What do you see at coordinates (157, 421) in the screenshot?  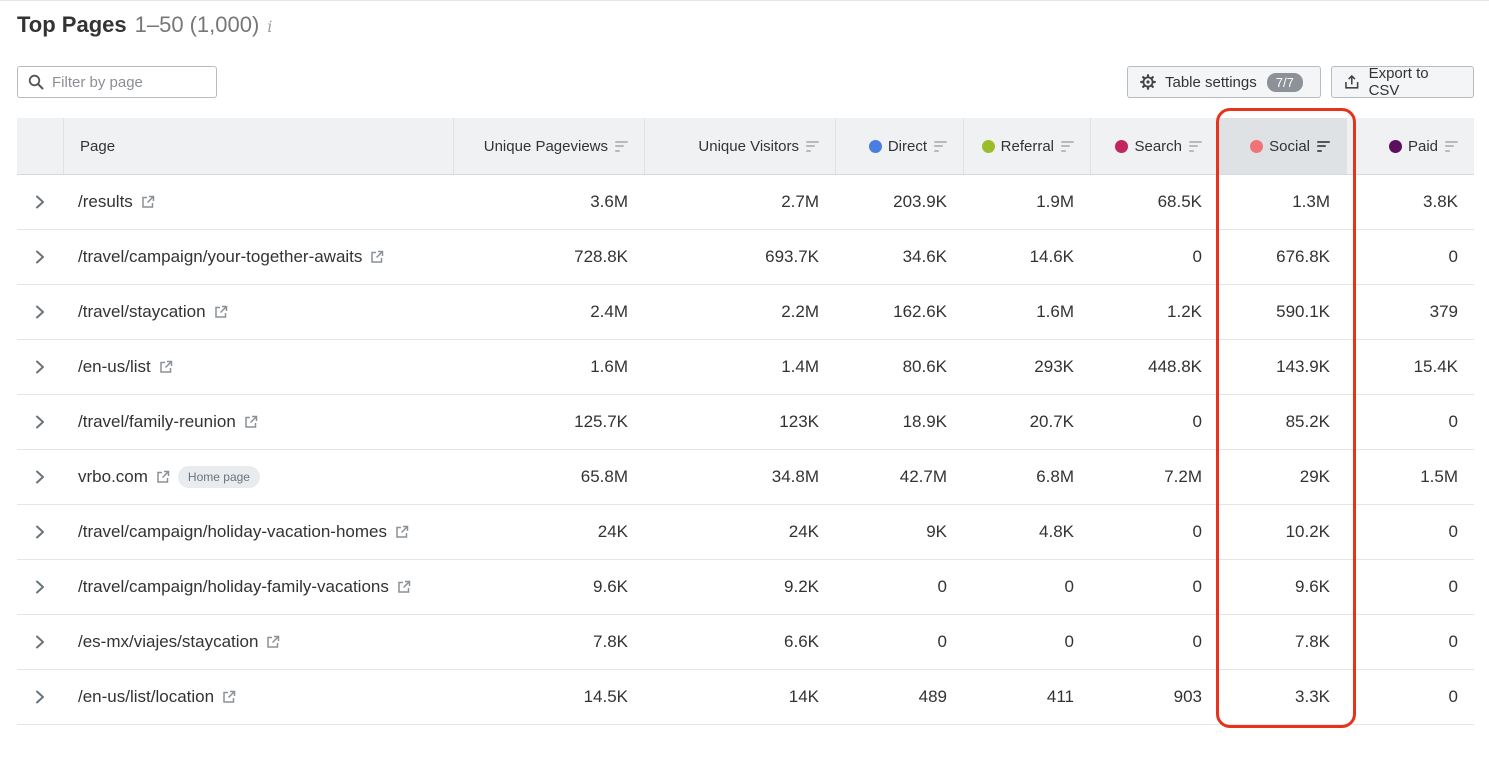 I see `page-link: /travel/family-reunion` at bounding box center [157, 421].